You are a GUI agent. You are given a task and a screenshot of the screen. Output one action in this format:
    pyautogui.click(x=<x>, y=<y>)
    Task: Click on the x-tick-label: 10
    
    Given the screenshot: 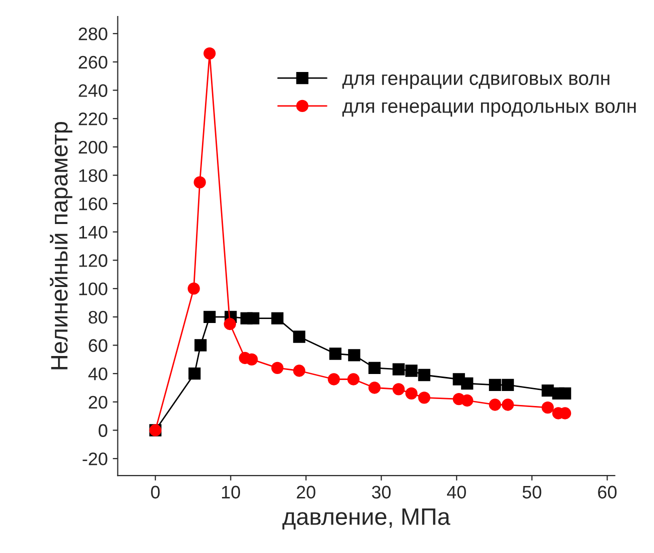 What is the action you would take?
    pyautogui.click(x=231, y=492)
    